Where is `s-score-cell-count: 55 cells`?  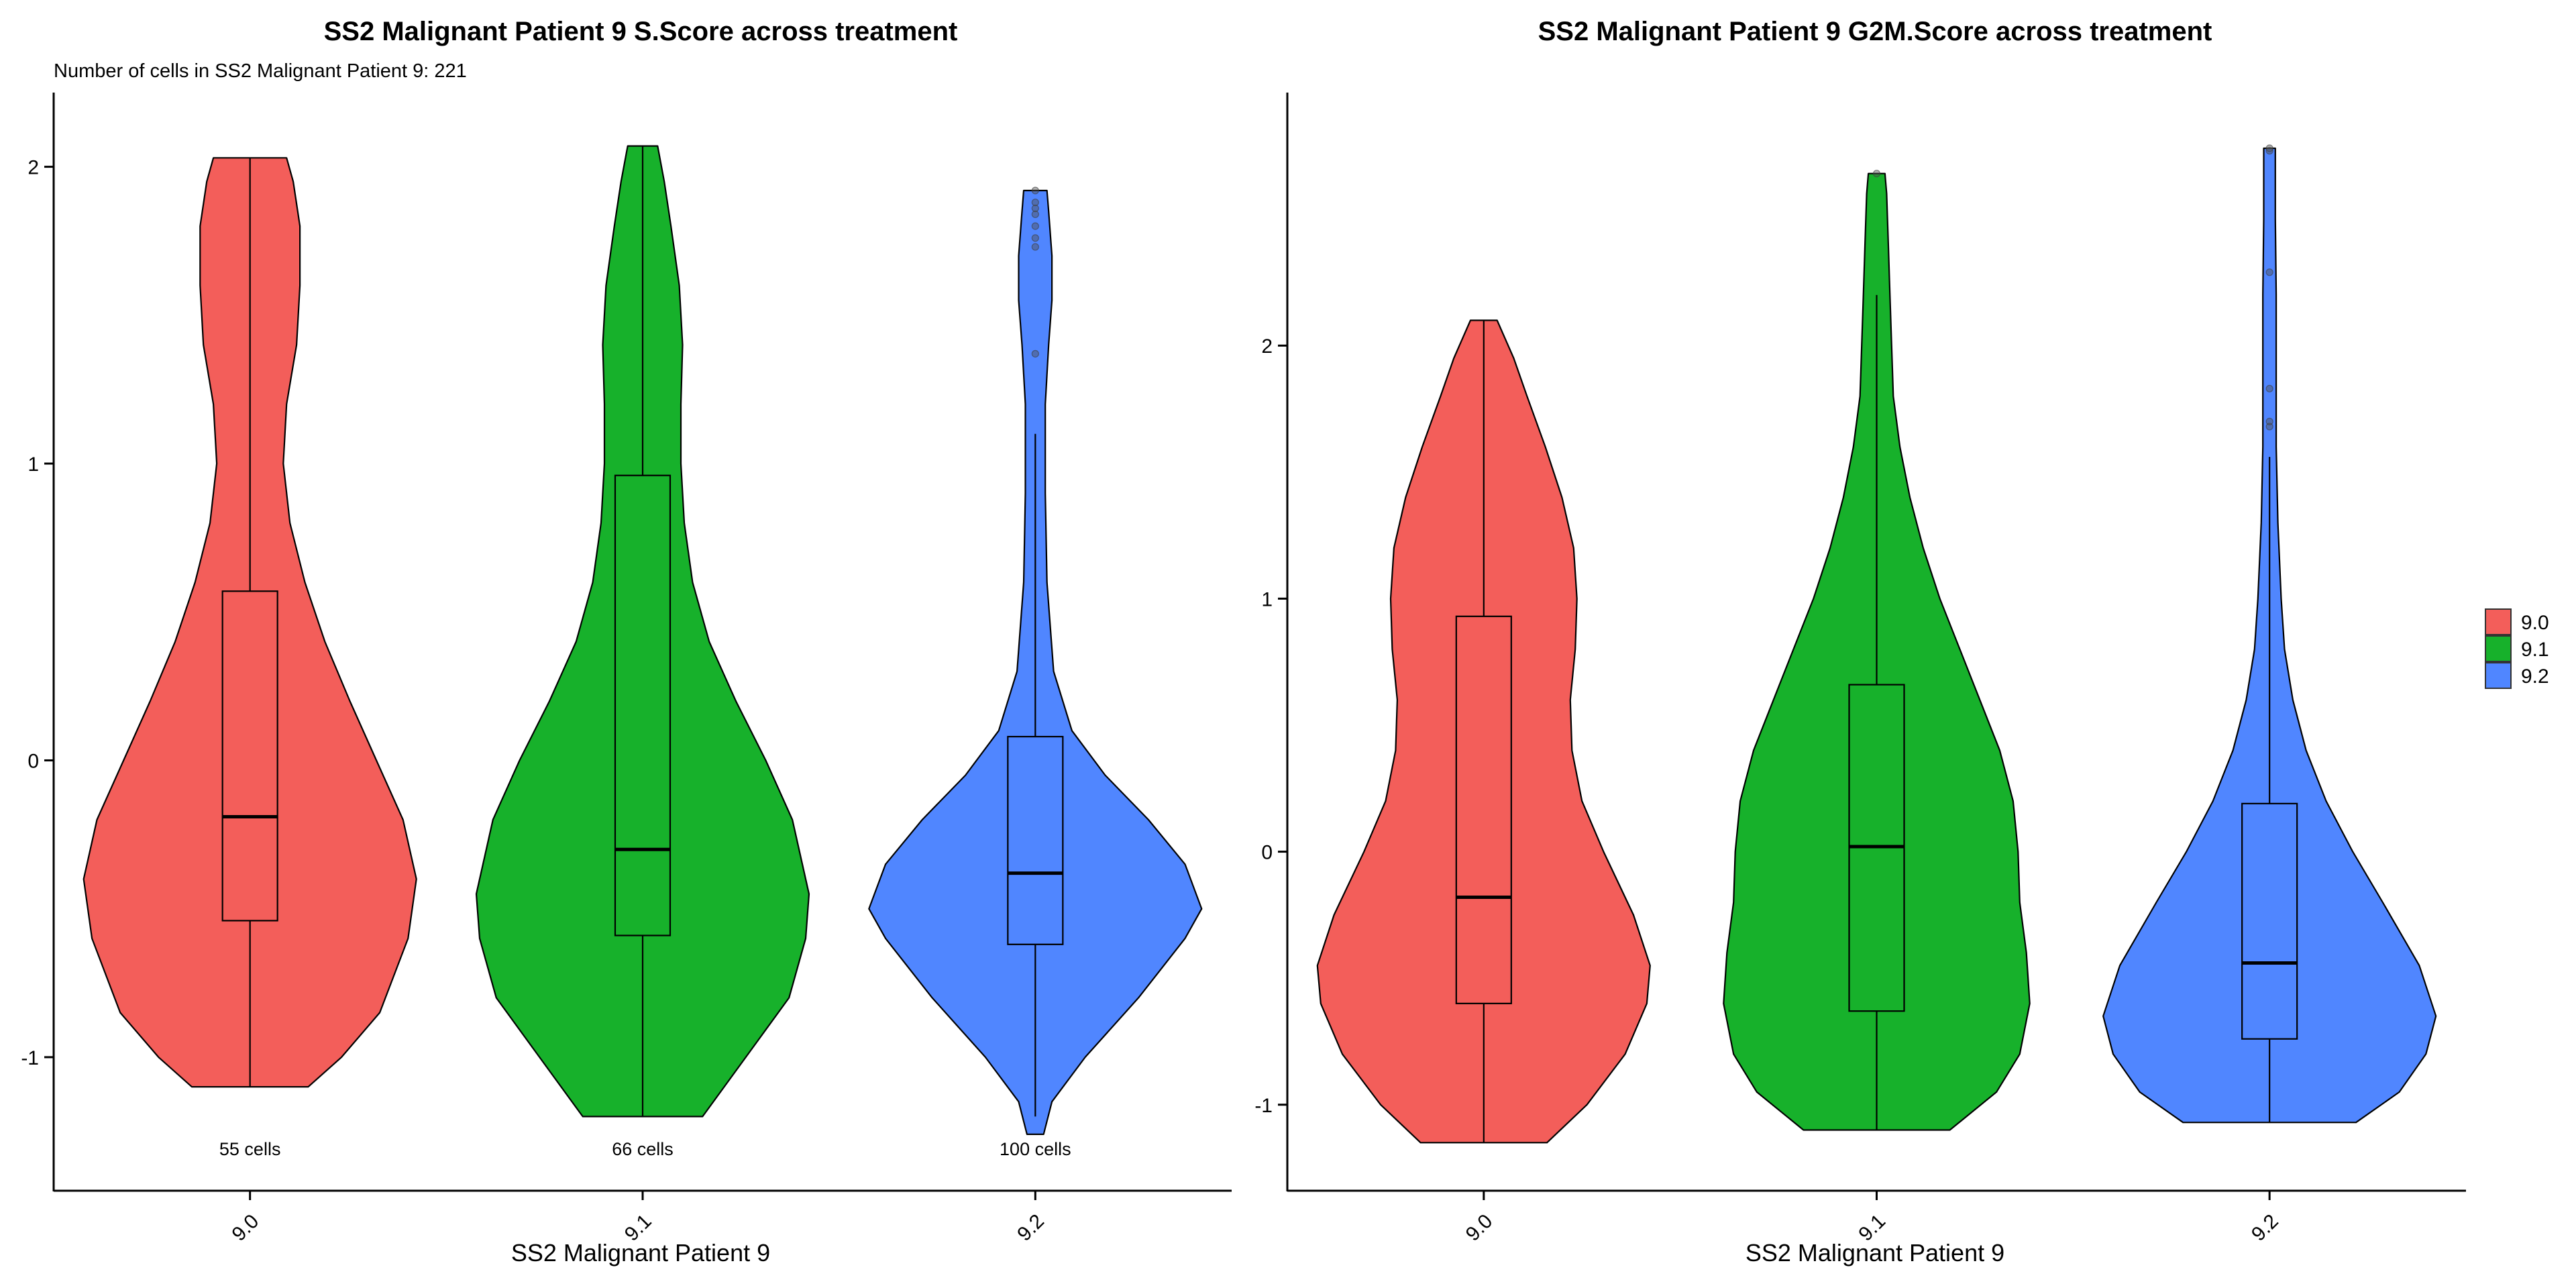
s-score-cell-count: 55 cells is located at coordinates (250, 1149).